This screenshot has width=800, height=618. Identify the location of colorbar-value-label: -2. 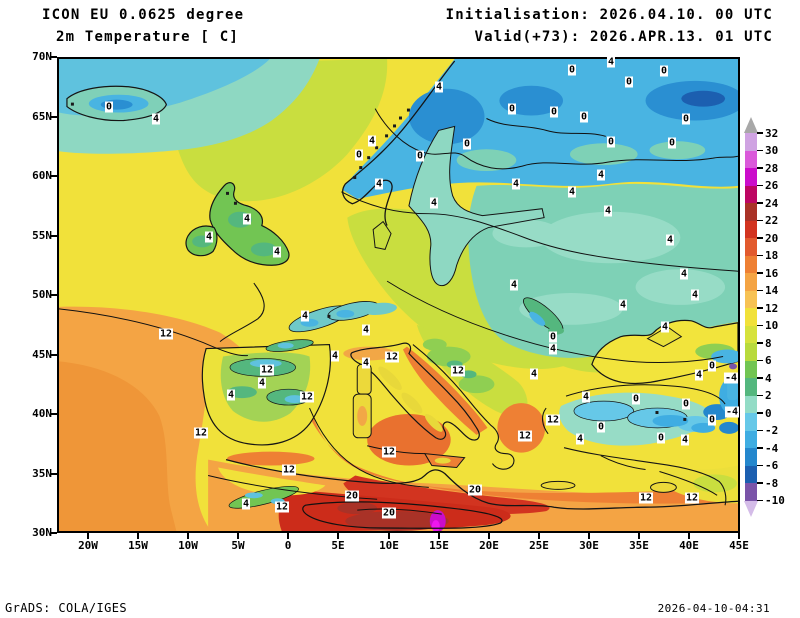
(772, 430).